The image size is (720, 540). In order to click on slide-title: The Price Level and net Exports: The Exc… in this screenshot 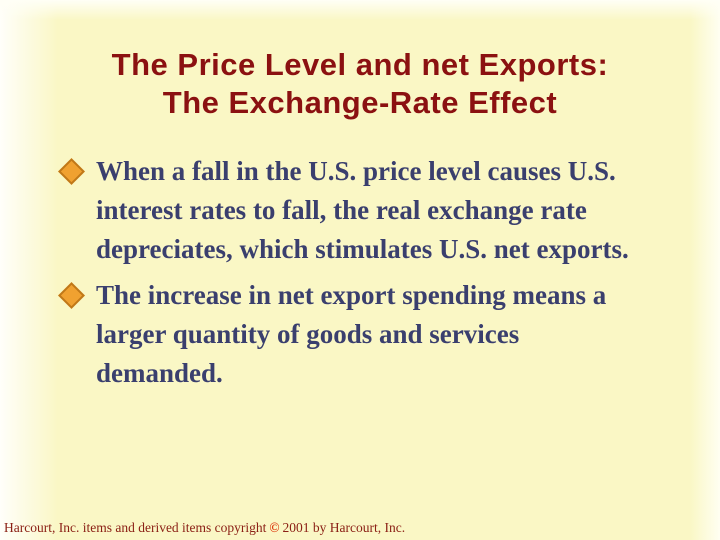, I will do `click(360, 84)`.